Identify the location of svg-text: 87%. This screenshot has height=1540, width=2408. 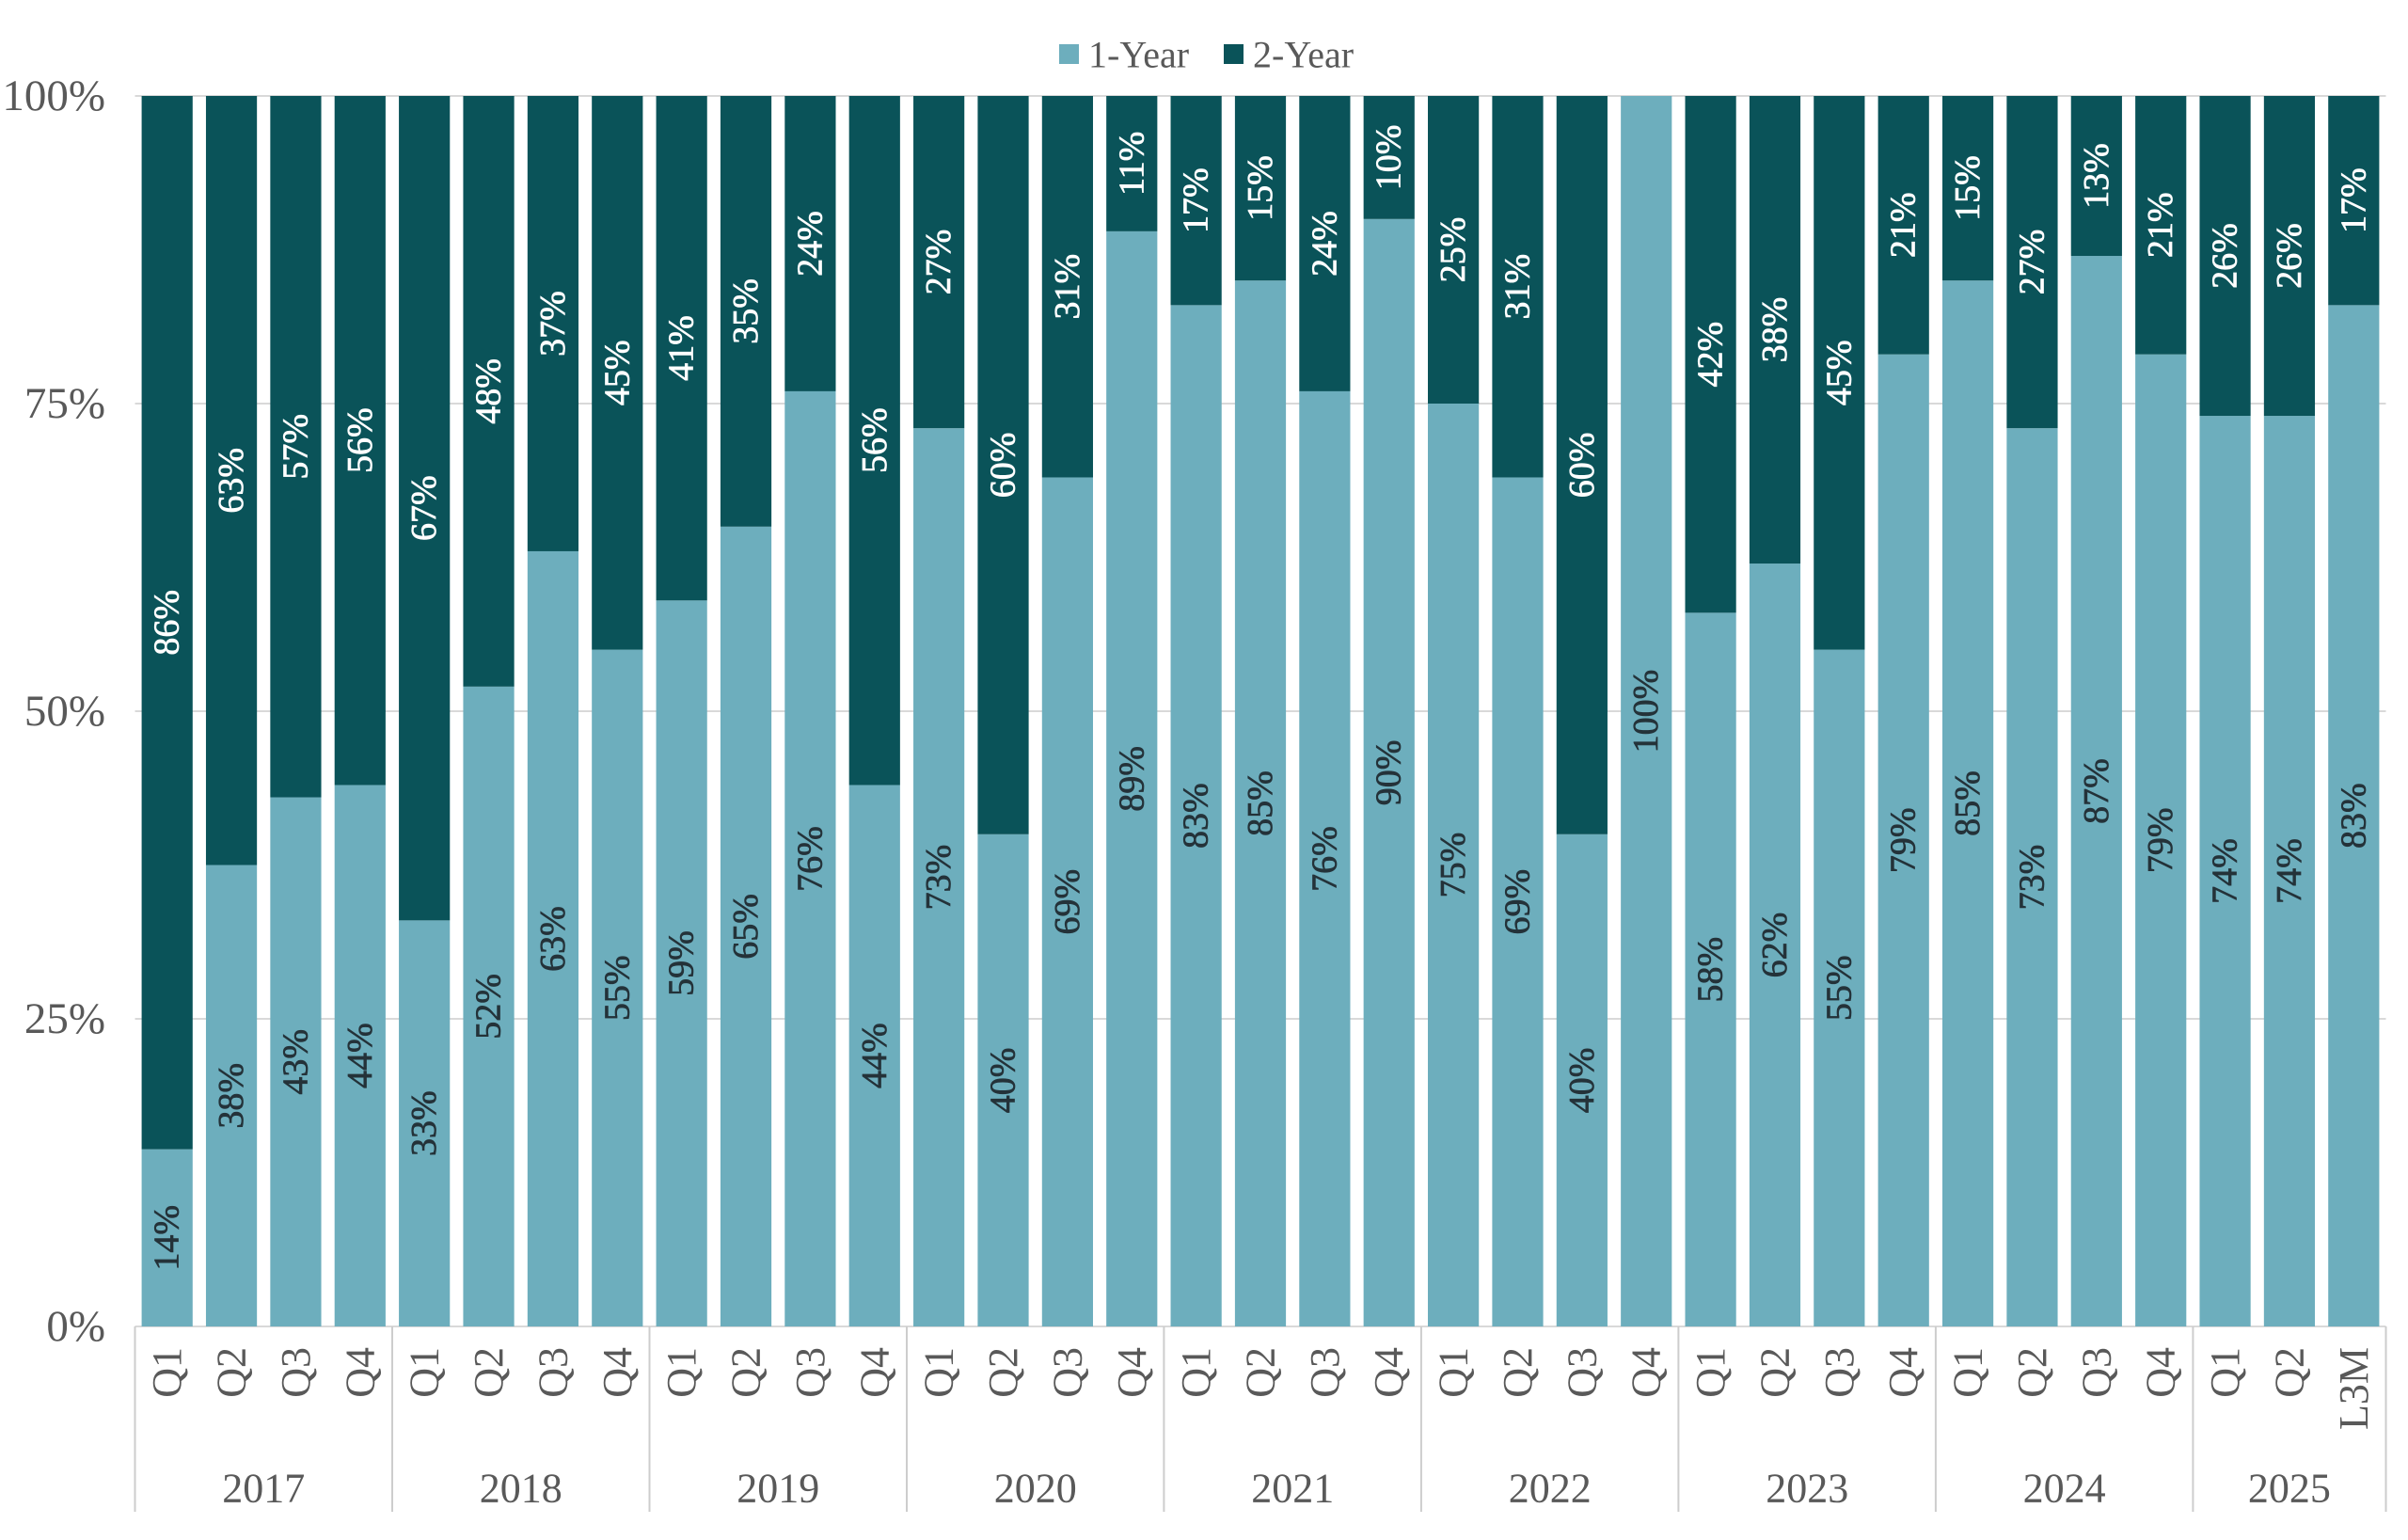
(2097, 791).